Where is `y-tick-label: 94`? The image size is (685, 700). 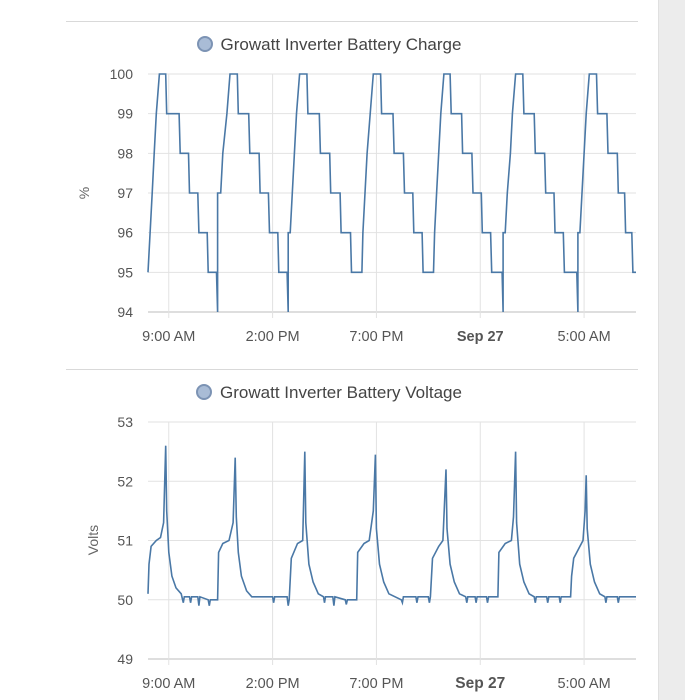 y-tick-label: 94 is located at coordinates (125, 312).